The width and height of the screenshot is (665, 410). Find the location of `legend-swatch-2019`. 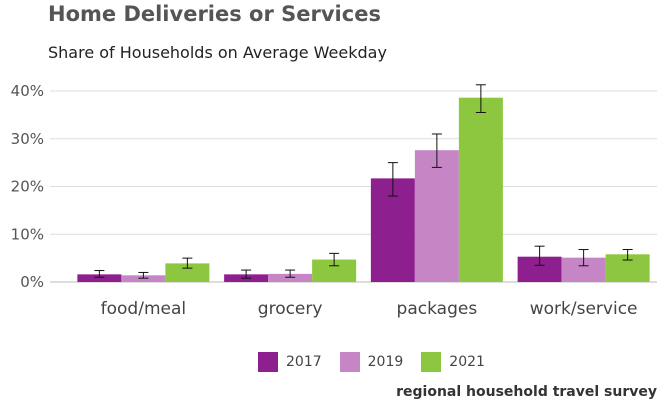

legend-swatch-2019 is located at coordinates (349, 362).